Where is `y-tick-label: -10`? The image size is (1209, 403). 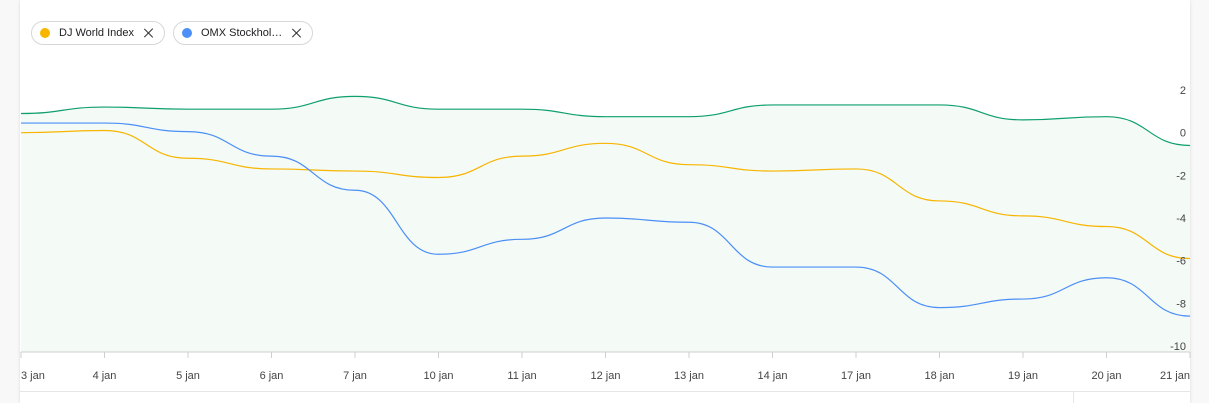 y-tick-label: -10 is located at coordinates (1178, 347).